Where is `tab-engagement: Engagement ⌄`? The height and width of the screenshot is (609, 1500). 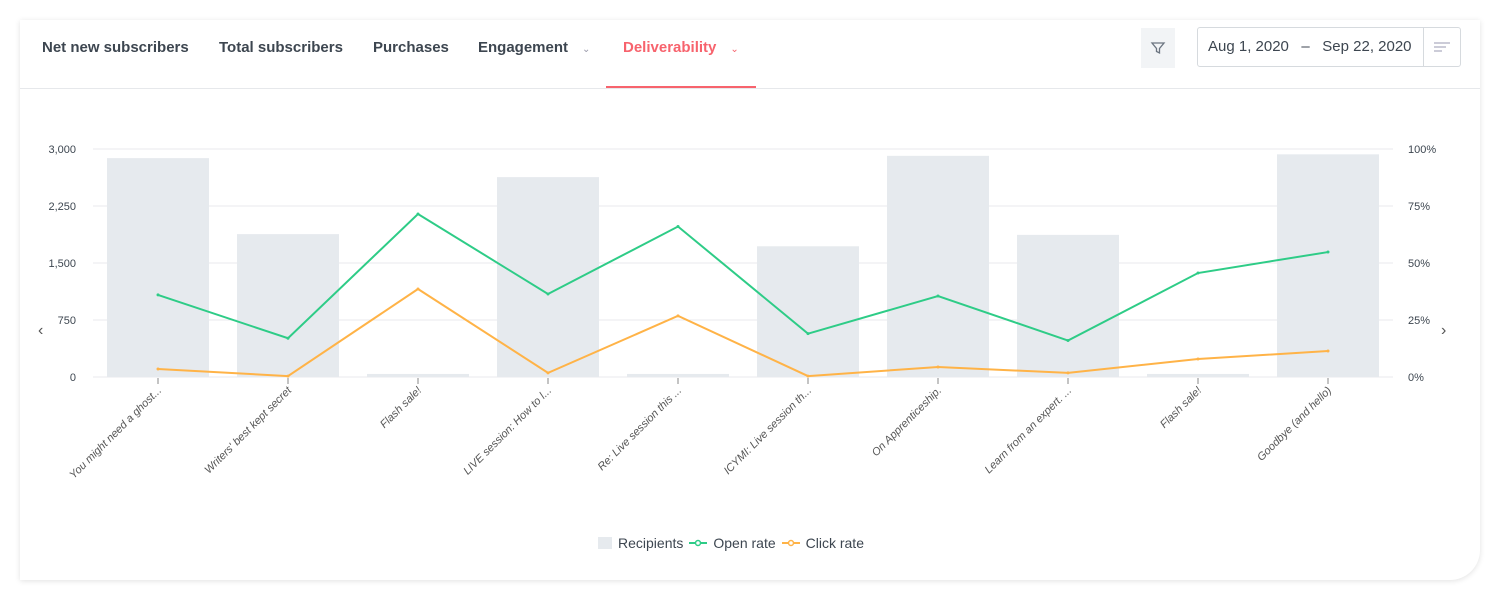
tab-engagement: Engagement ⌄ is located at coordinates (534, 54).